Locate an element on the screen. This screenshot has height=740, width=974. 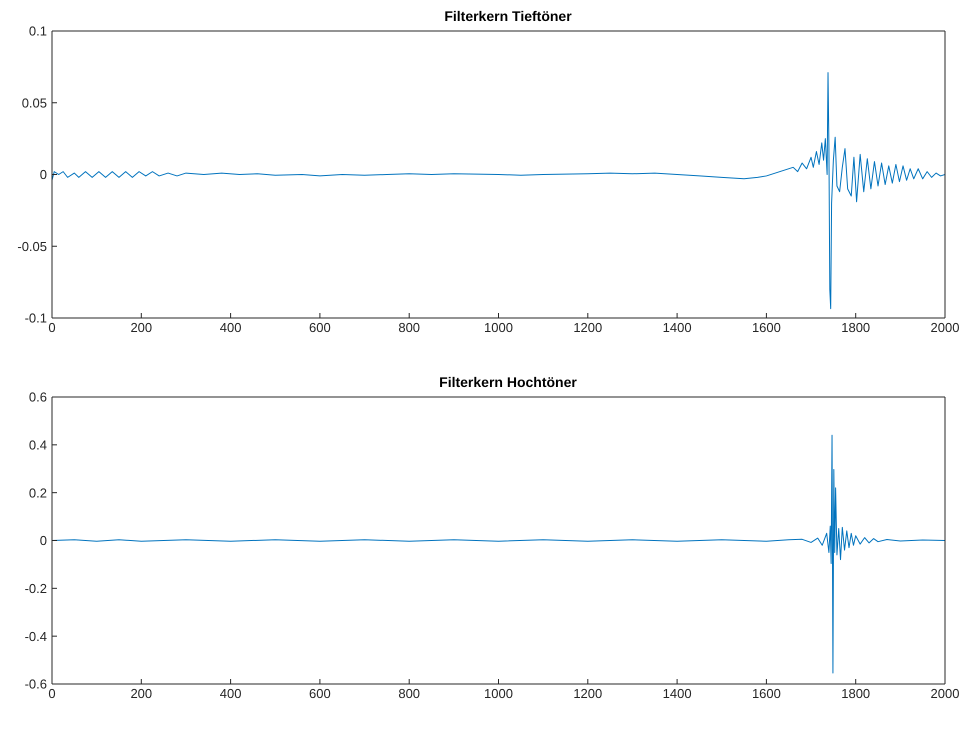
y-tick-label: -0.1 is located at coordinates (35, 318).